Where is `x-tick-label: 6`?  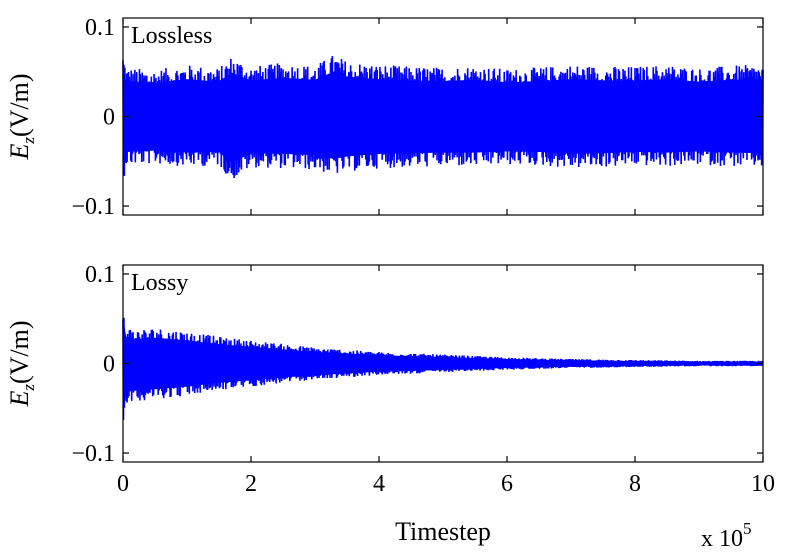 x-tick-label: 6 is located at coordinates (507, 484).